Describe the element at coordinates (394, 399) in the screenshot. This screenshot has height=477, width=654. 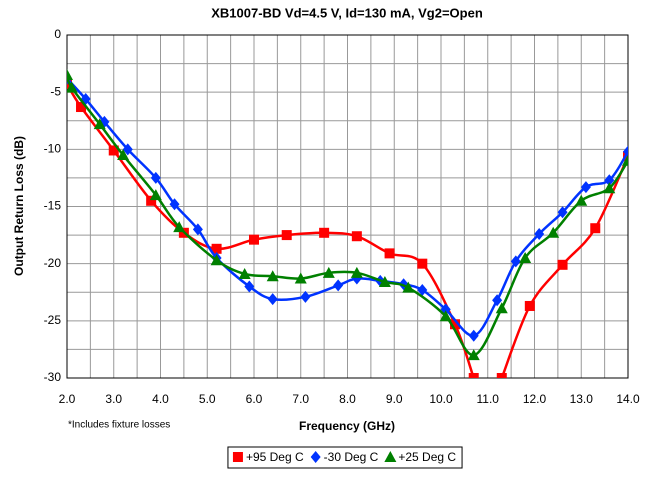
I see `x-tick-label: 9.0` at that location.